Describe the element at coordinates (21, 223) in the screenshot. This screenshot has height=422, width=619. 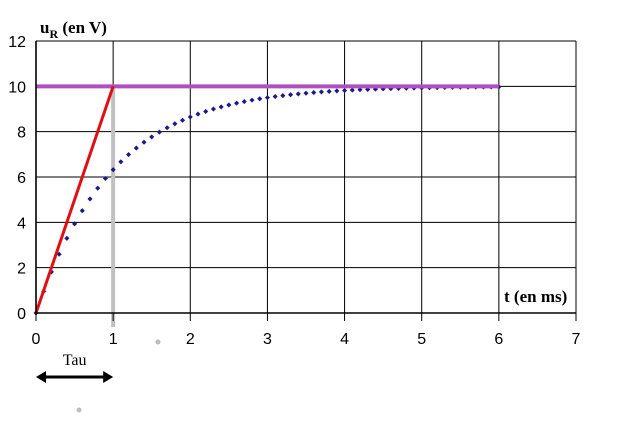
I see `y-tick-label: 4` at that location.